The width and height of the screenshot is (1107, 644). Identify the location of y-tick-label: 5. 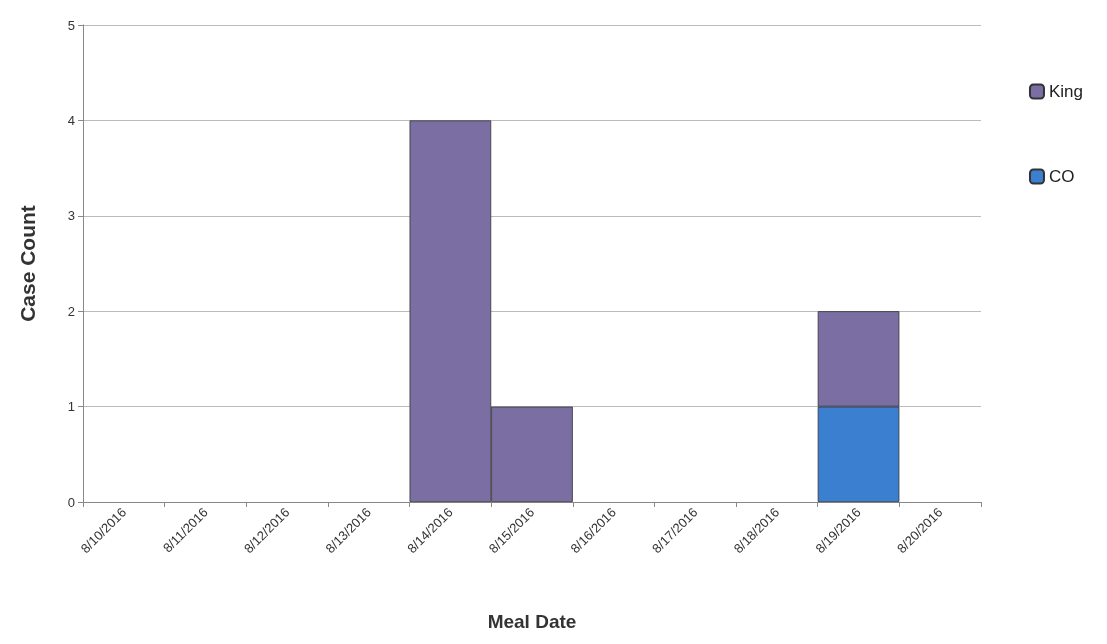
(71, 25).